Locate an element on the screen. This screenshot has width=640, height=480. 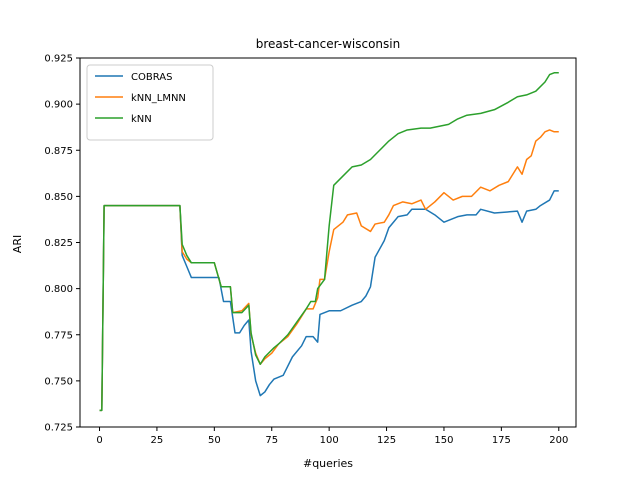
legend-label: kNN is located at coordinates (141, 119).